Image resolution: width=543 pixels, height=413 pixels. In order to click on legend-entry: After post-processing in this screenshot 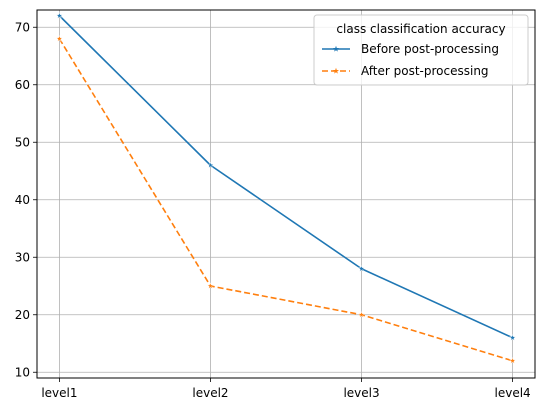, I will do `click(405, 71)`.